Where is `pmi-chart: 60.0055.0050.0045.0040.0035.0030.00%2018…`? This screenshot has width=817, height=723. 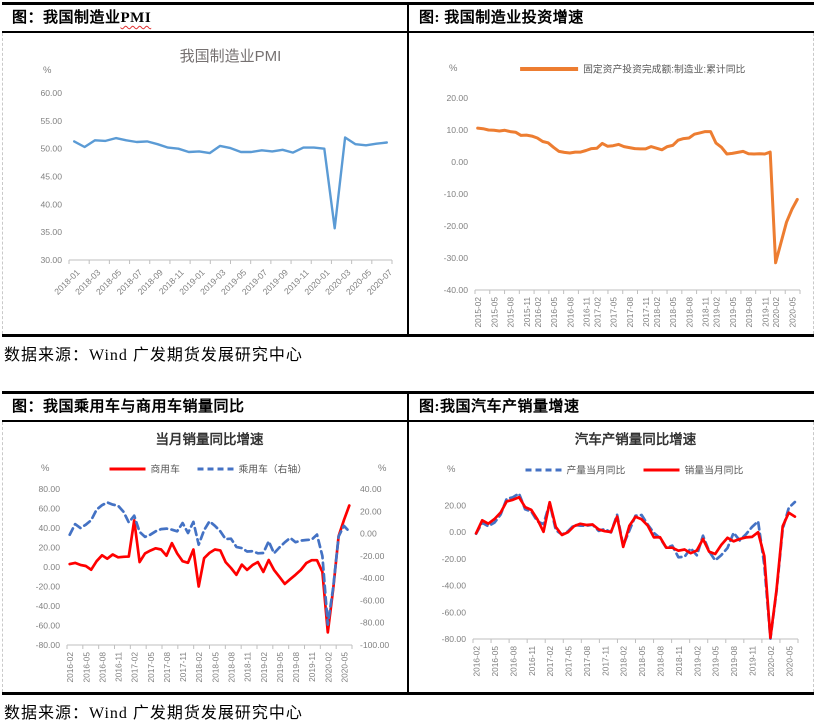 pmi-chart: 60.0055.0050.0045.0040.0035.0030.00%2018… is located at coordinates (217, 172).